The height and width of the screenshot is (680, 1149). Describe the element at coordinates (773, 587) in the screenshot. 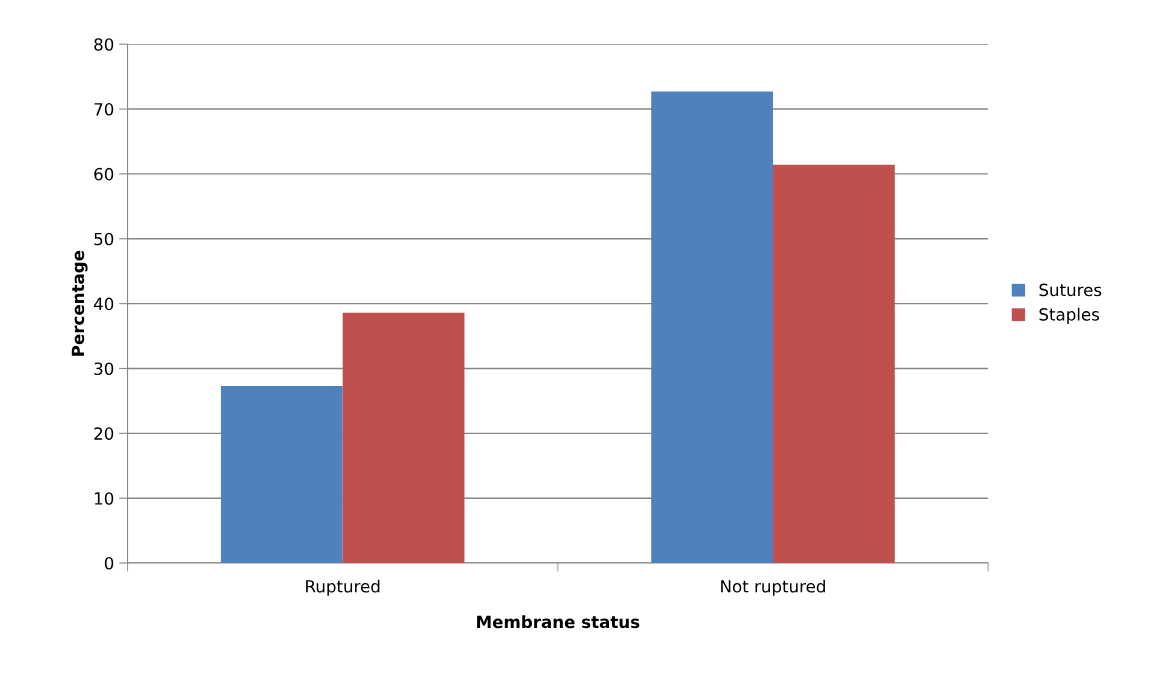

I see `x-tick-label: Not ruptured` at that location.